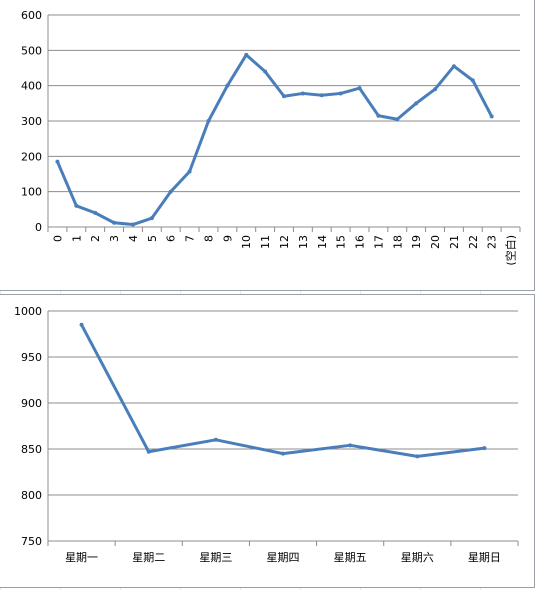 This screenshot has width=539, height=590. Describe the element at coordinates (31, 449) in the screenshot. I see `weekday-y-tick-label: 850` at that location.